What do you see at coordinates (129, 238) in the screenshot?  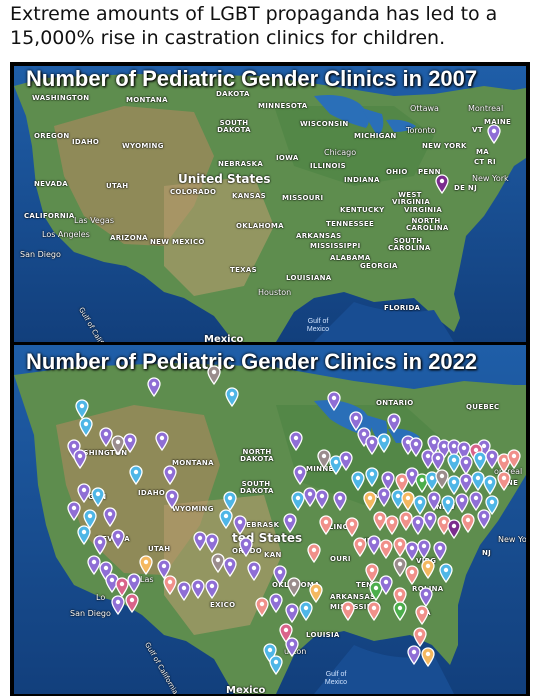 I see `label-arizona: ARIZONA` at bounding box center [129, 238].